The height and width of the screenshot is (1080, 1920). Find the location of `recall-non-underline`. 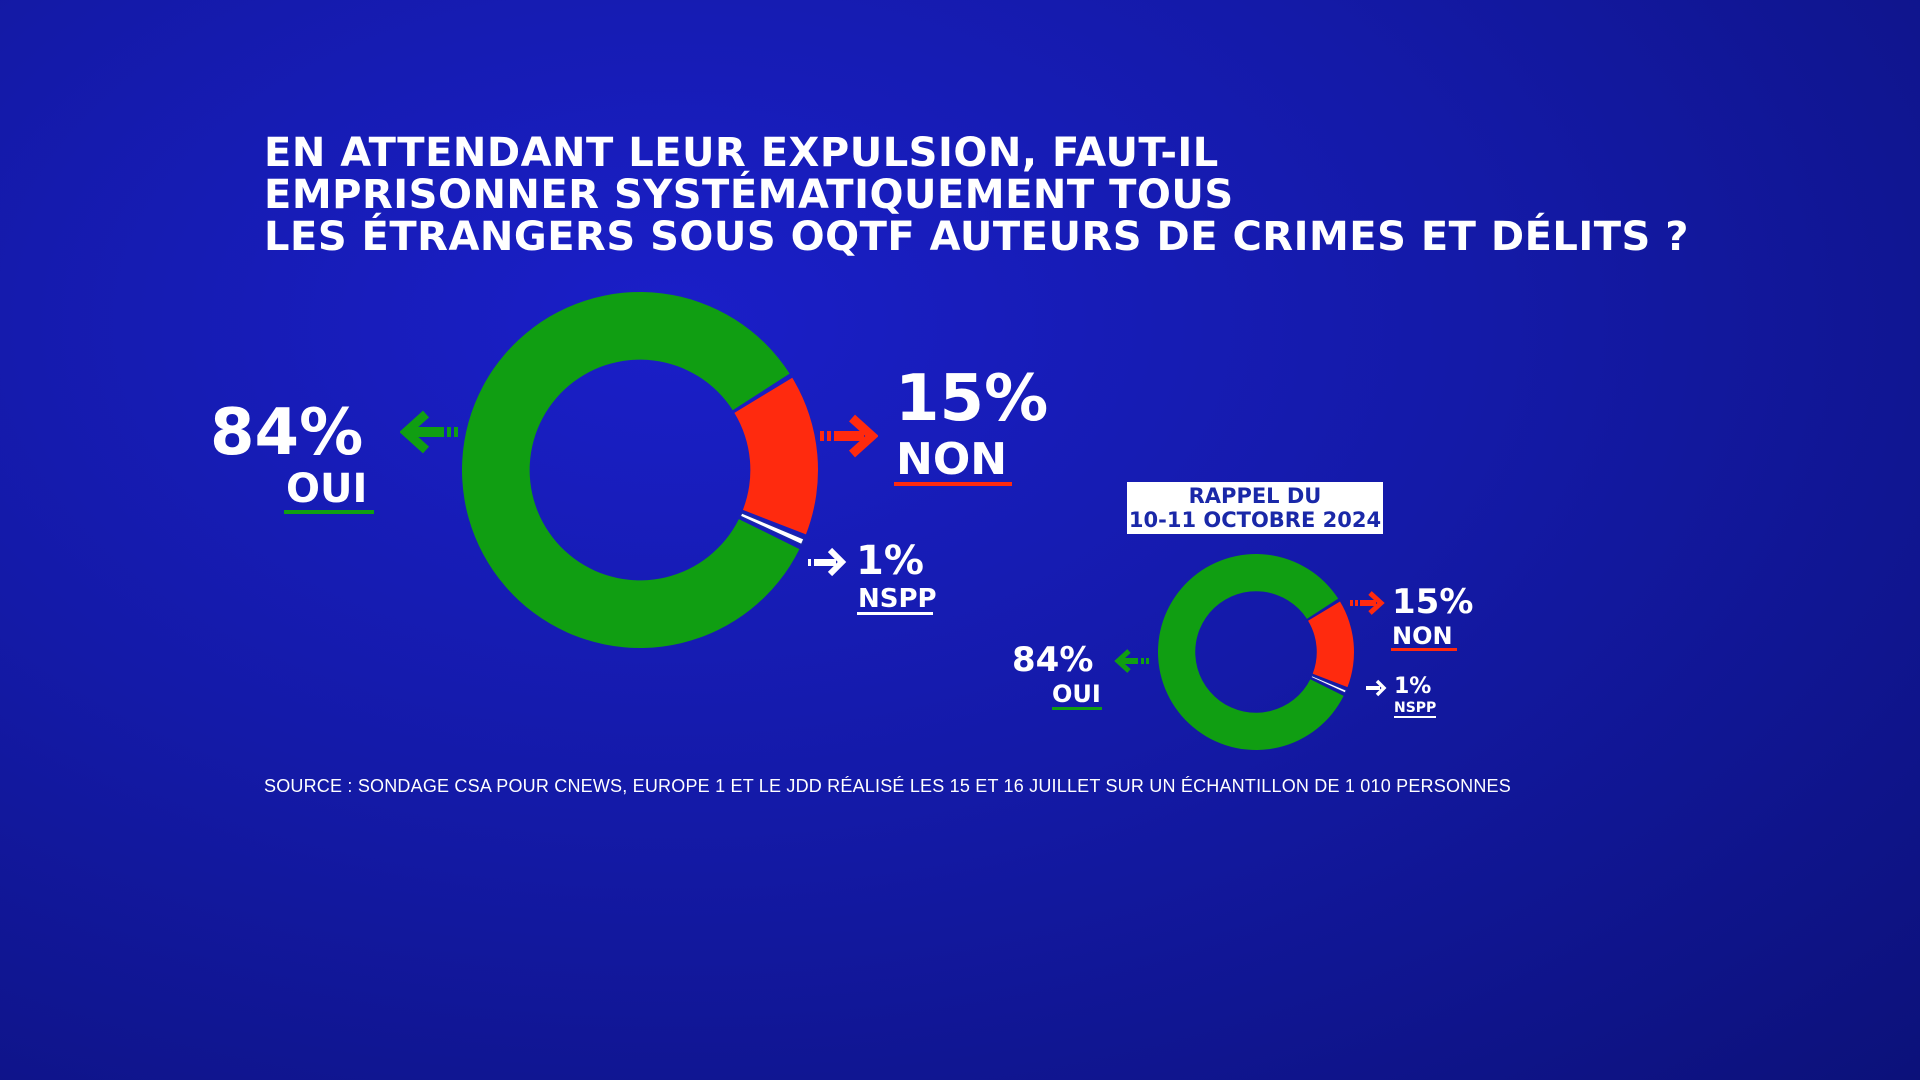

recall-non-underline is located at coordinates (1424, 649).